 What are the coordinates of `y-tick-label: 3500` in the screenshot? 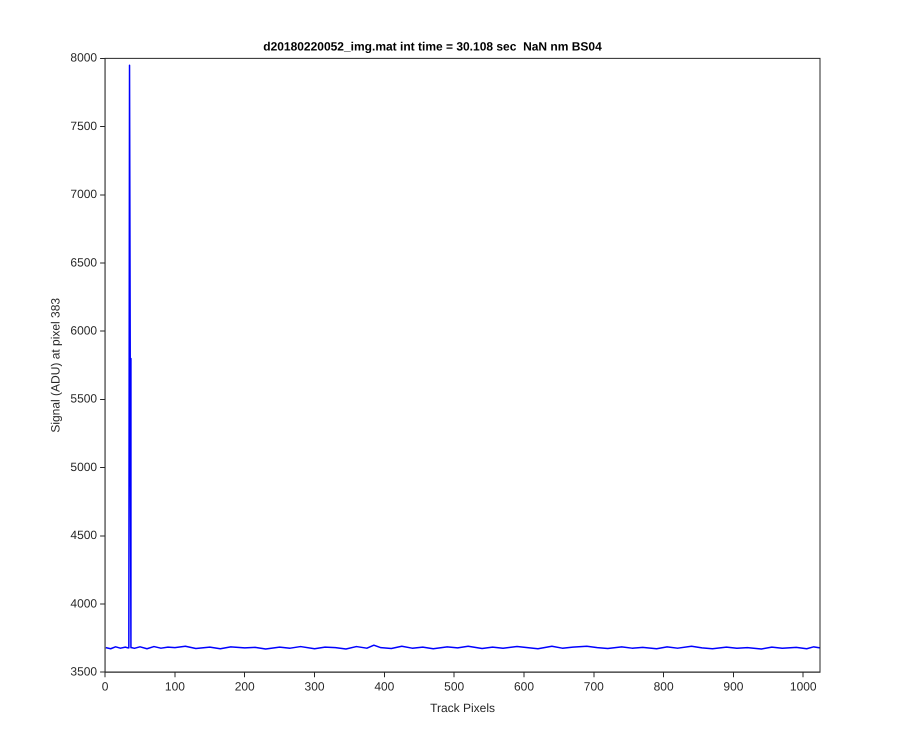 It's located at (84, 671).